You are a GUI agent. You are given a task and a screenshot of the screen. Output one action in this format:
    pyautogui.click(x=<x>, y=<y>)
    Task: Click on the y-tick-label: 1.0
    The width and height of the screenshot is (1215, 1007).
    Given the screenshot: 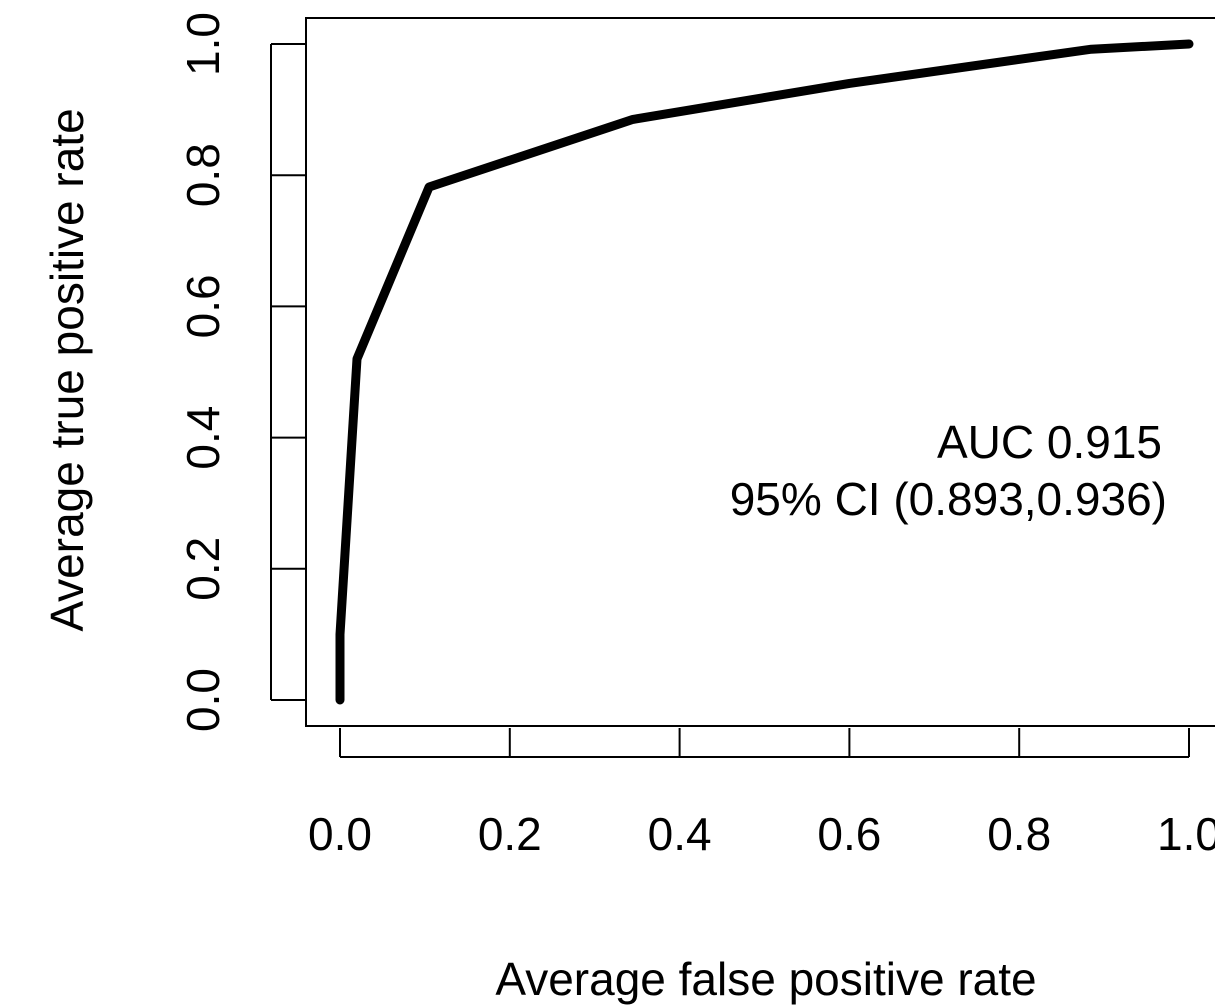 What is the action you would take?
    pyautogui.click(x=203, y=44)
    